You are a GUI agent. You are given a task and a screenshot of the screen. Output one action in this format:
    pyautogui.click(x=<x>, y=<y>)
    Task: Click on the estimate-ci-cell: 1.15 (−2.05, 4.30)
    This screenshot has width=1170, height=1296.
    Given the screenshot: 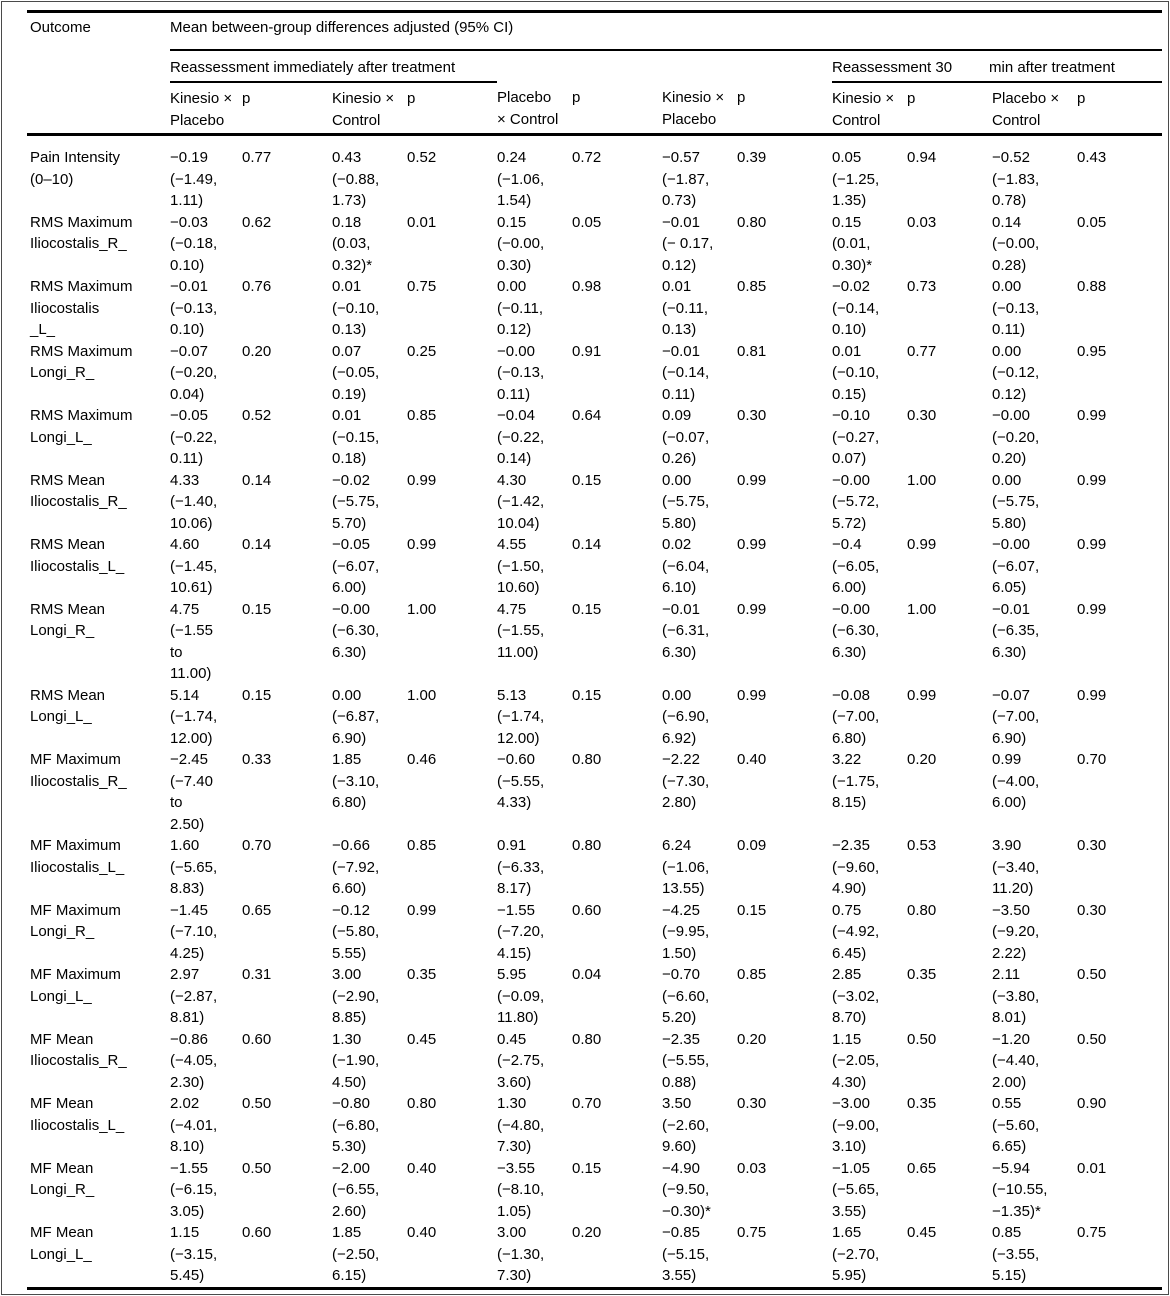 What is the action you would take?
    pyautogui.click(x=856, y=1060)
    